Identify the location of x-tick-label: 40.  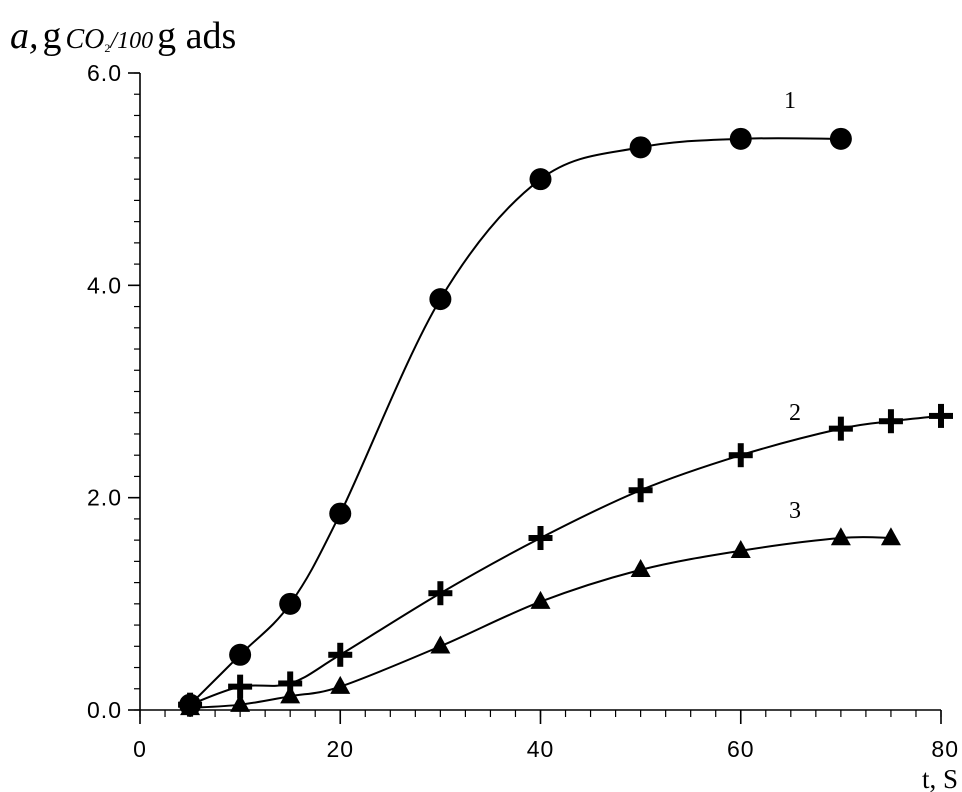
(541, 749).